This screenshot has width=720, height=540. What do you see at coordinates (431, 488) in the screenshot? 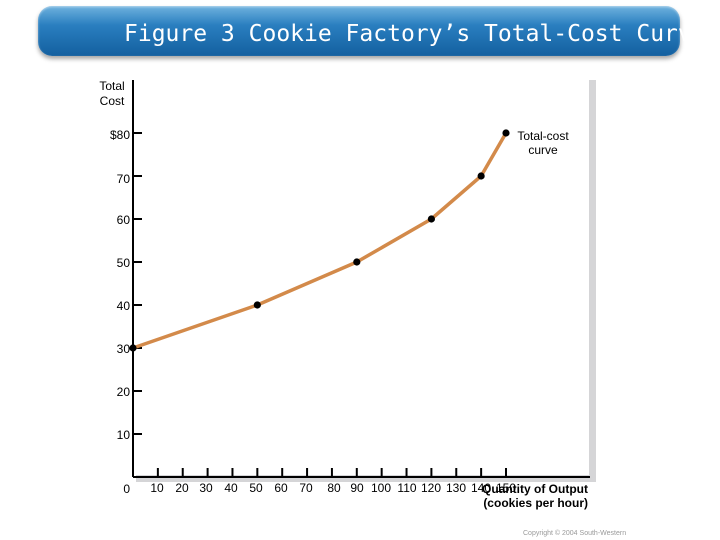
I see `x-tick-label: 120` at bounding box center [431, 488].